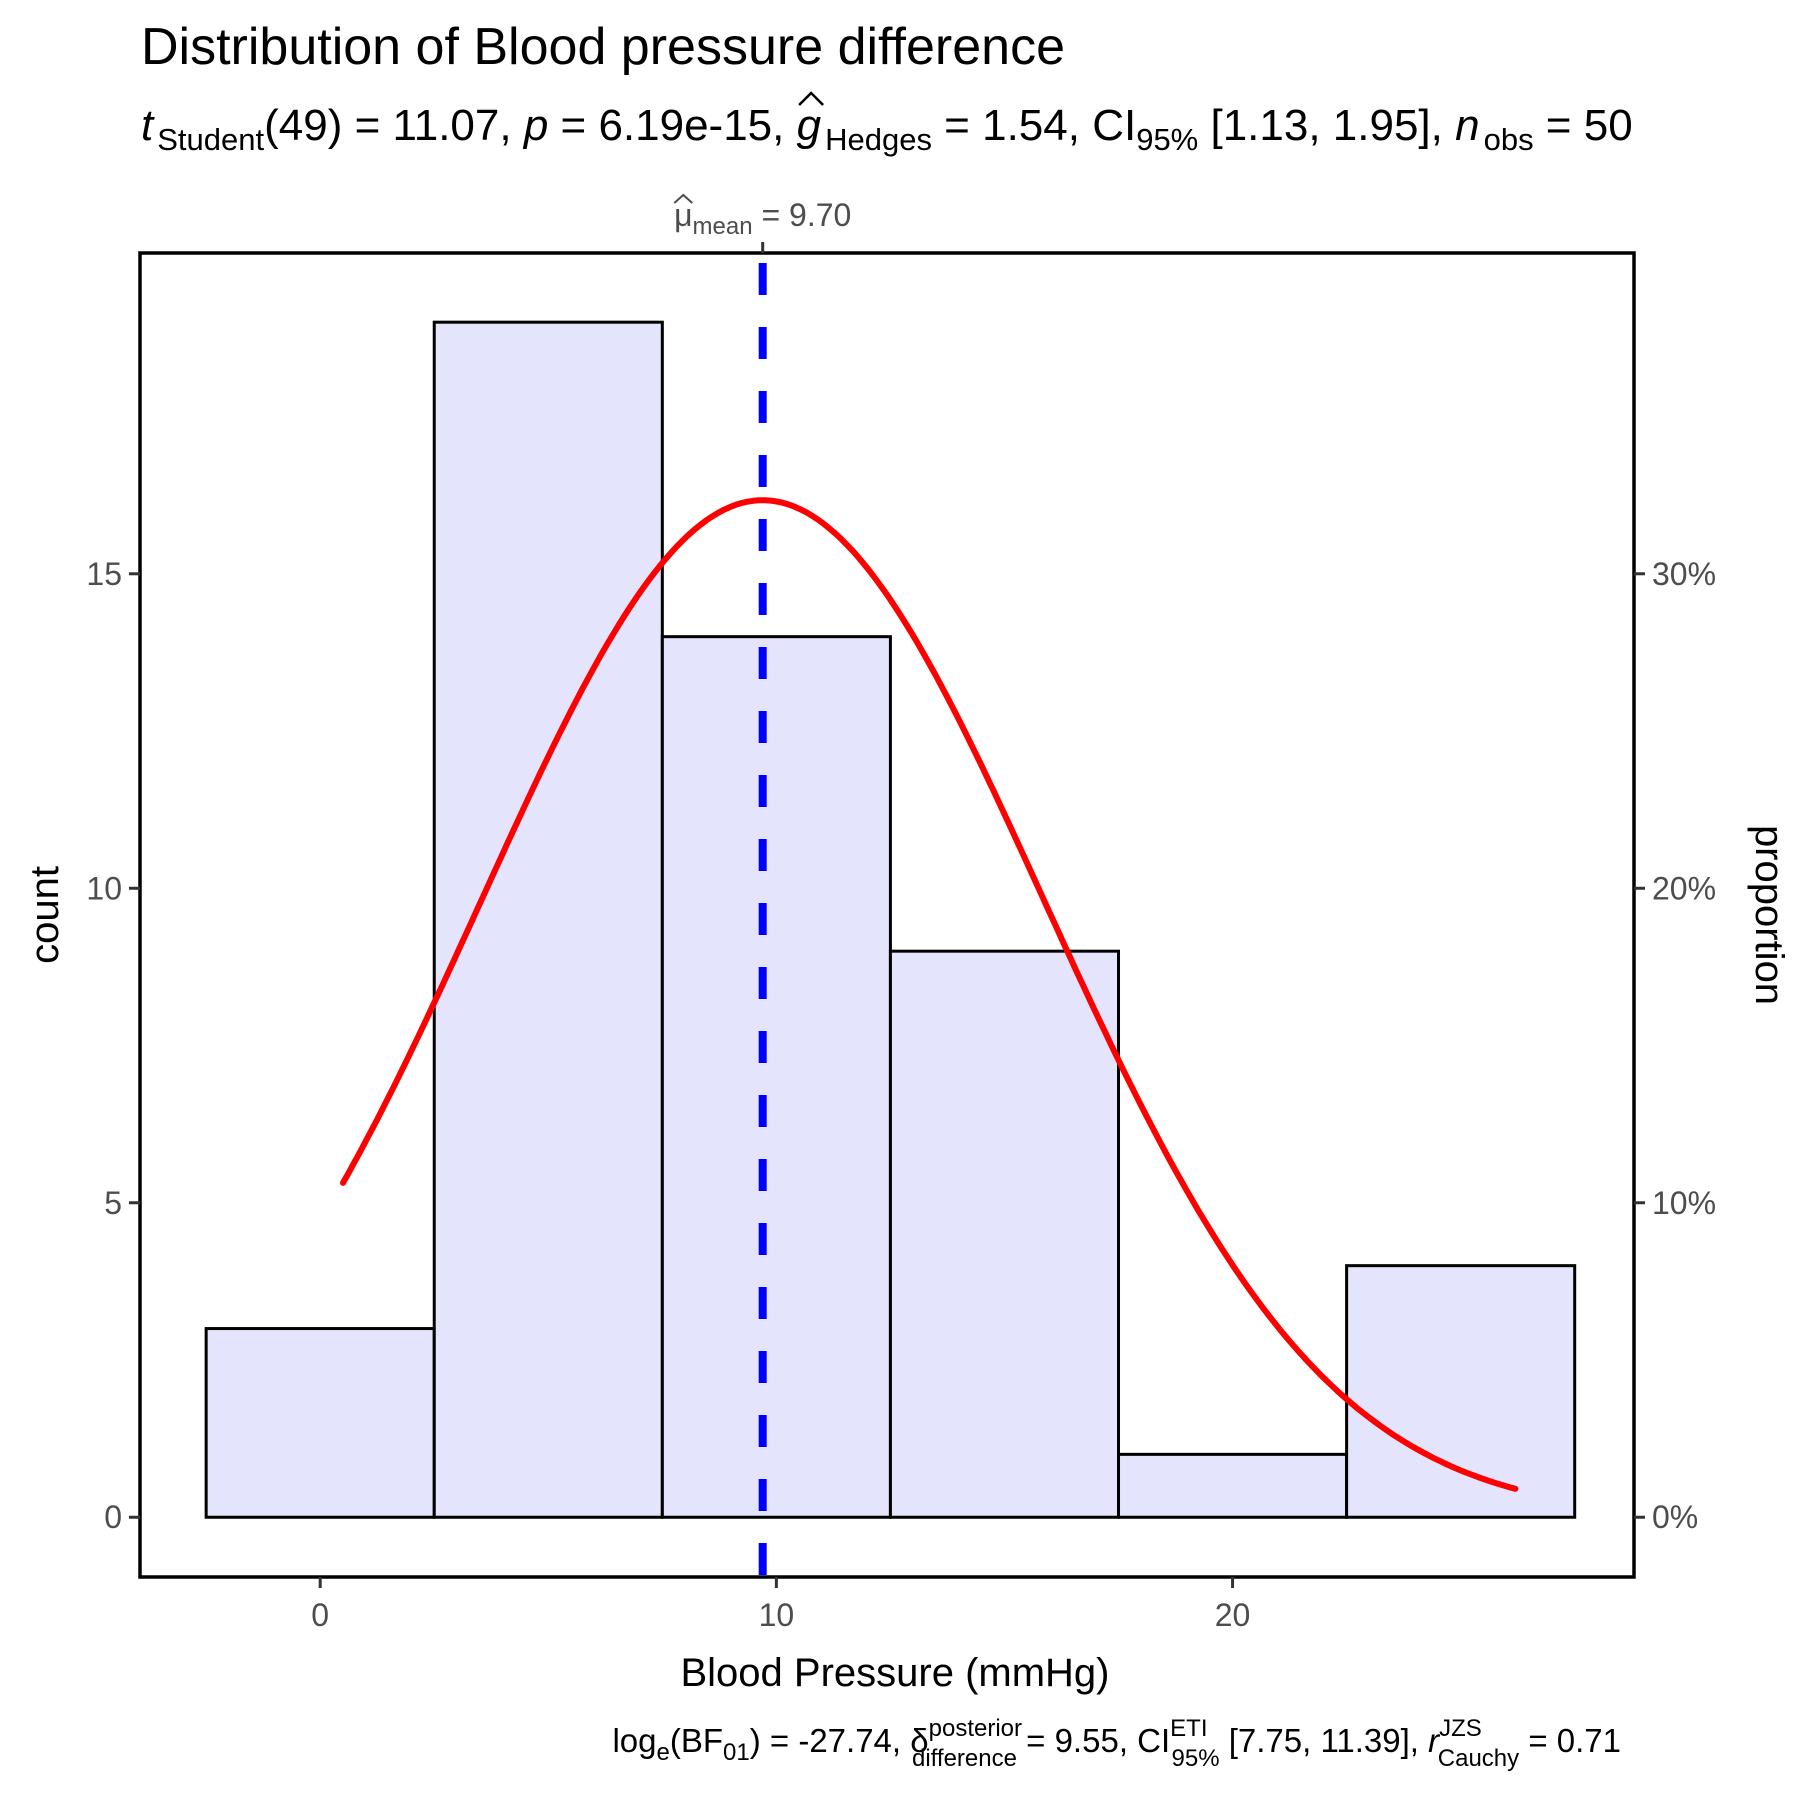 Image resolution: width=1800 pixels, height=1800 pixels. I want to click on x-tick-label-2: 20, so click(1233, 1615).